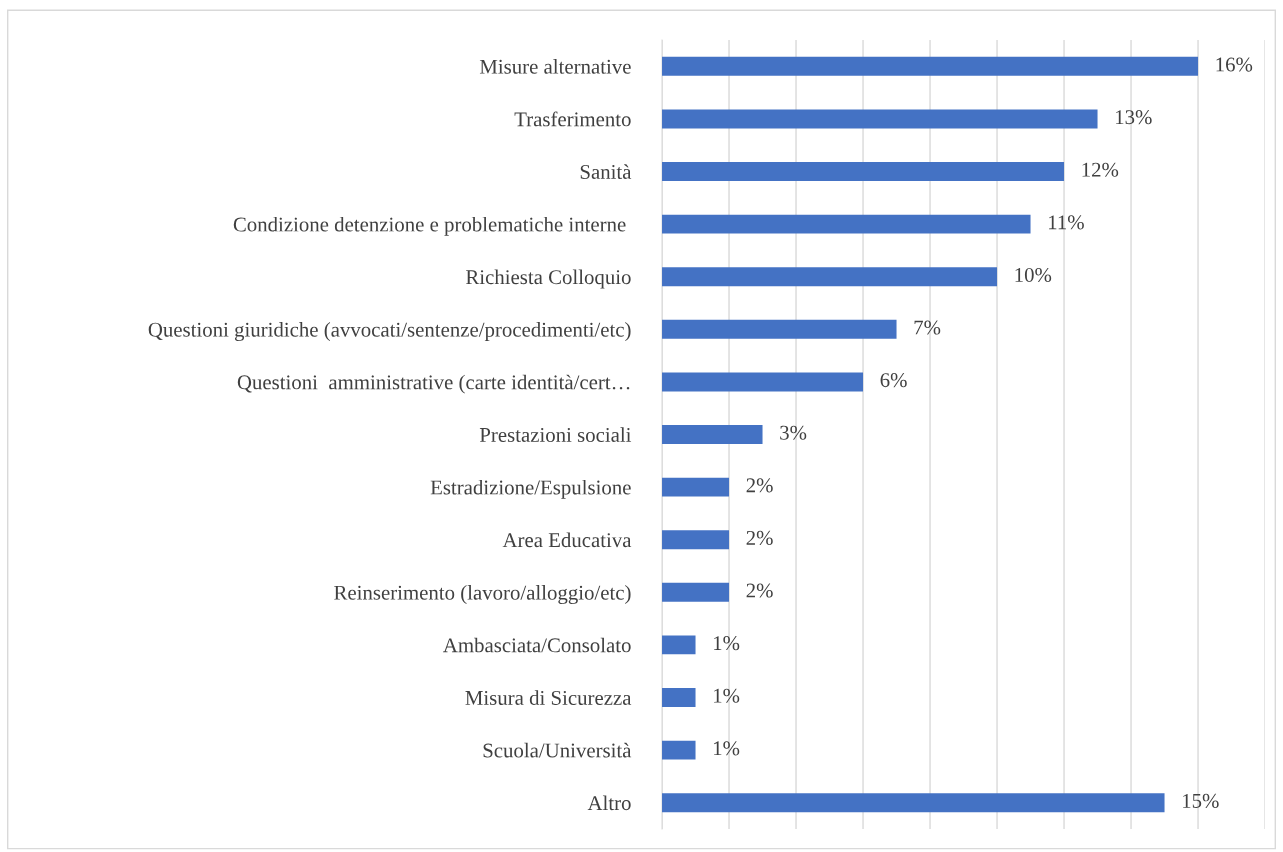 The width and height of the screenshot is (1283, 852). Describe the element at coordinates (609, 803) in the screenshot. I see `y-tick-label: Altro` at that location.